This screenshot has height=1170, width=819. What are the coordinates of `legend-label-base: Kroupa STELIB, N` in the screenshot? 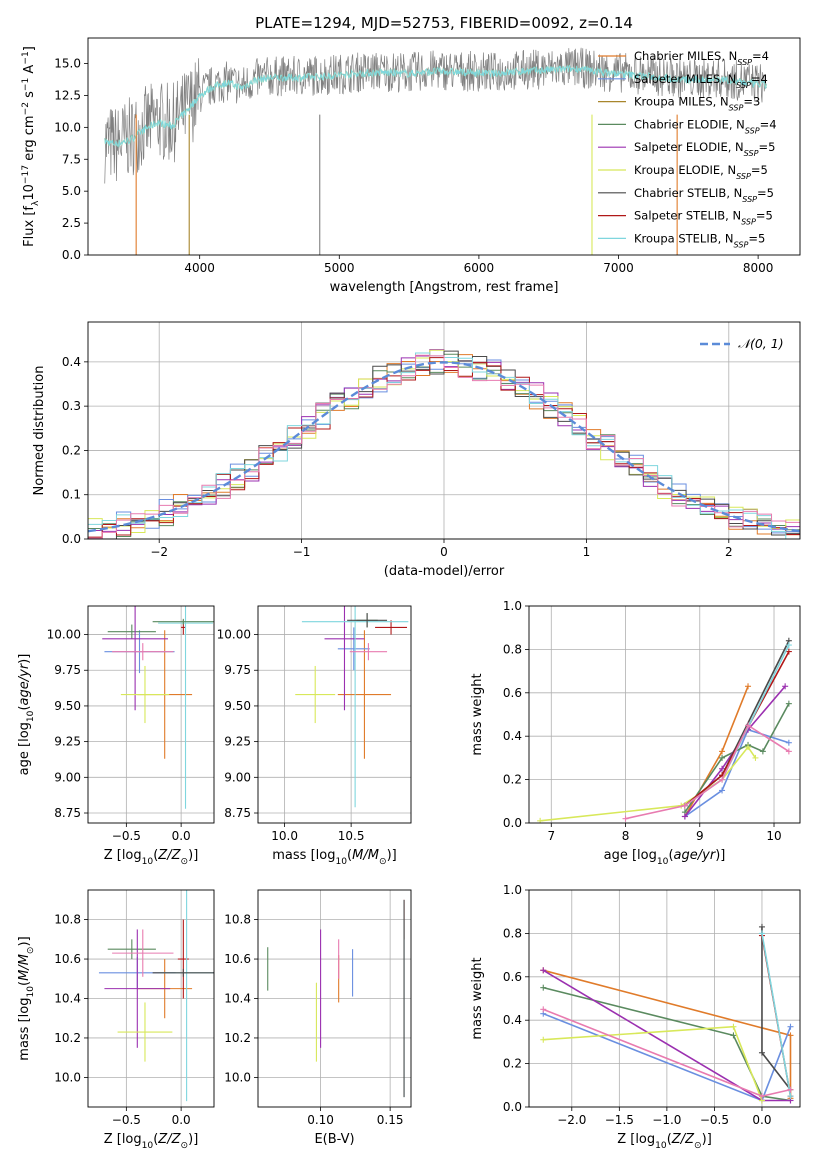 It's located at (684, 238).